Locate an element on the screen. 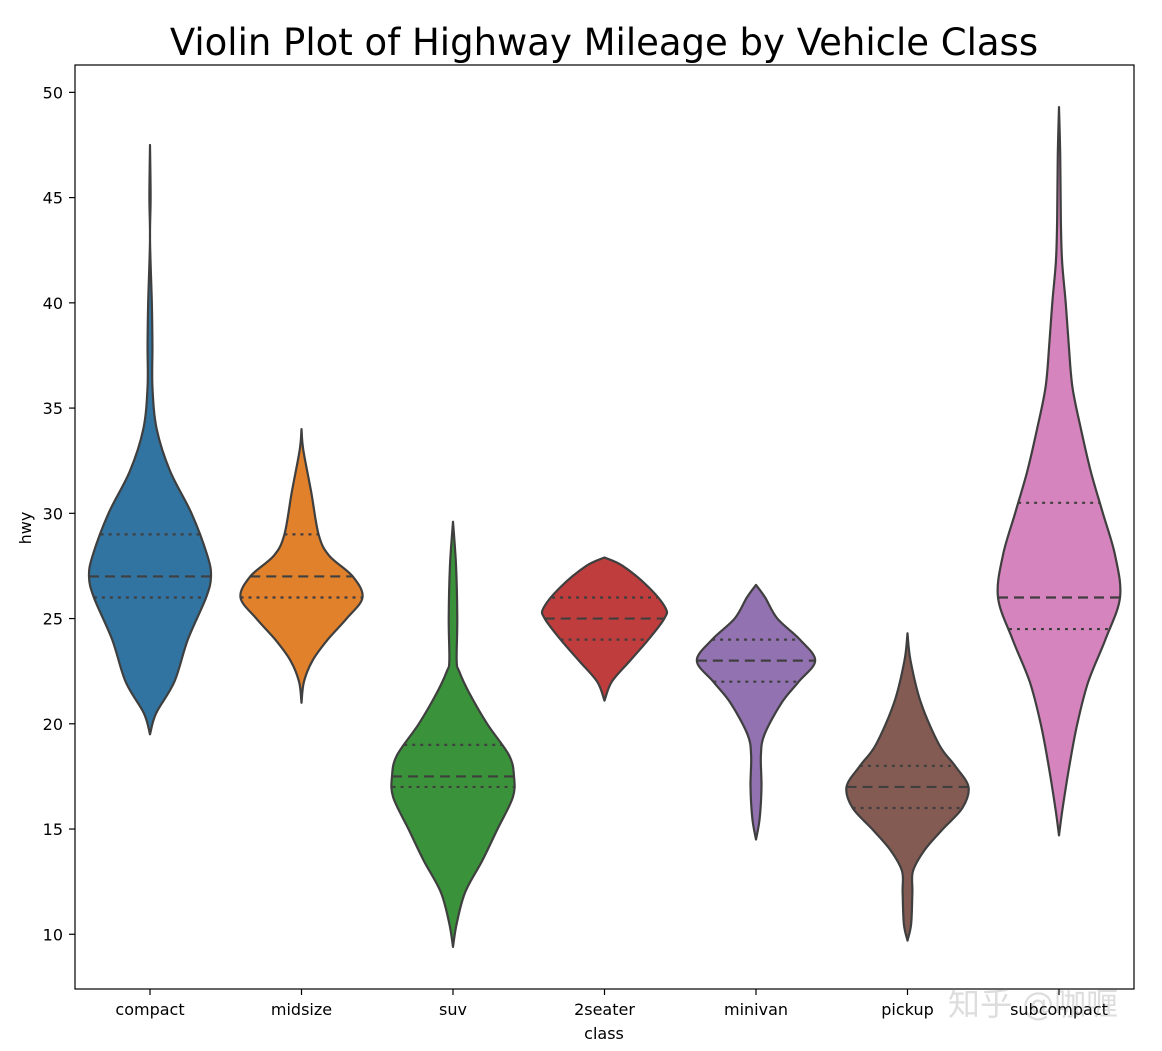 This screenshot has height=1051, width=1162. watermark: 知乎 @咖喱 is located at coordinates (1033, 1004).